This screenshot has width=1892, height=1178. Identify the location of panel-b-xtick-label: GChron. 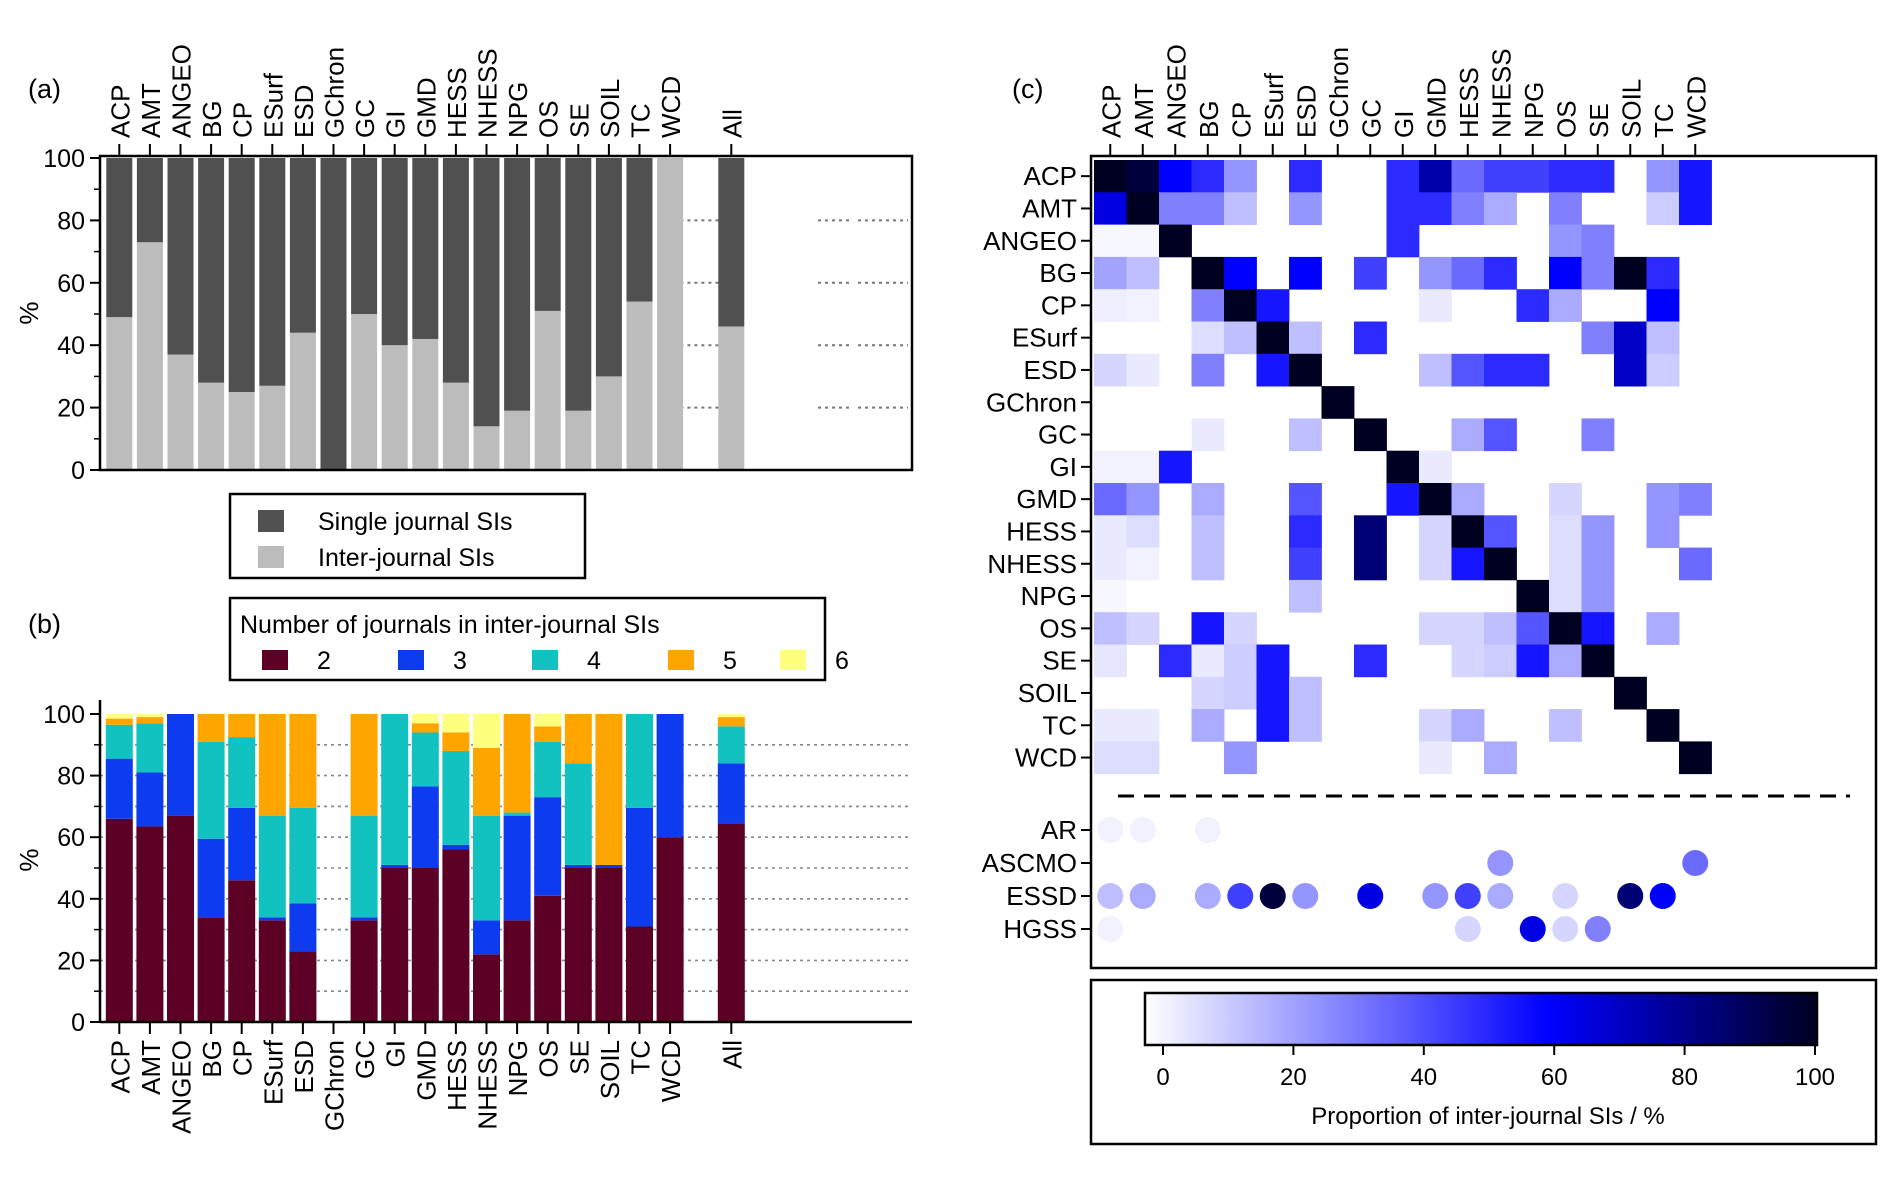
(335, 1085).